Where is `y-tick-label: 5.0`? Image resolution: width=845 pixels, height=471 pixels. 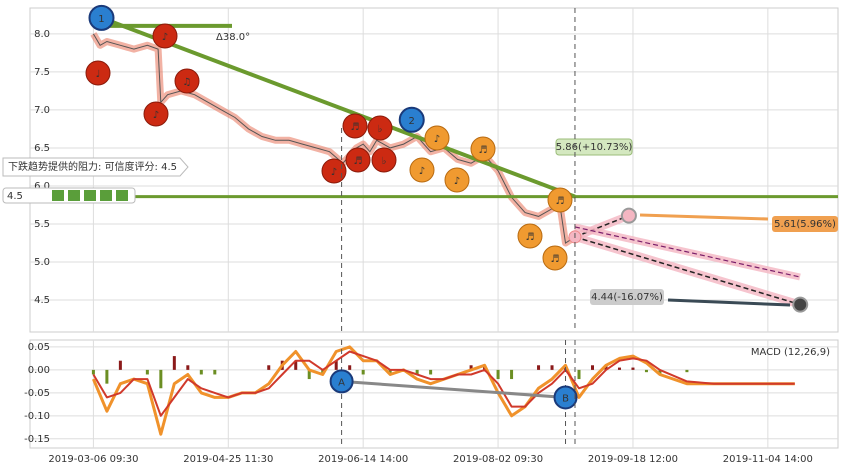
y-tick-label: 5.0 is located at coordinates (42, 262).